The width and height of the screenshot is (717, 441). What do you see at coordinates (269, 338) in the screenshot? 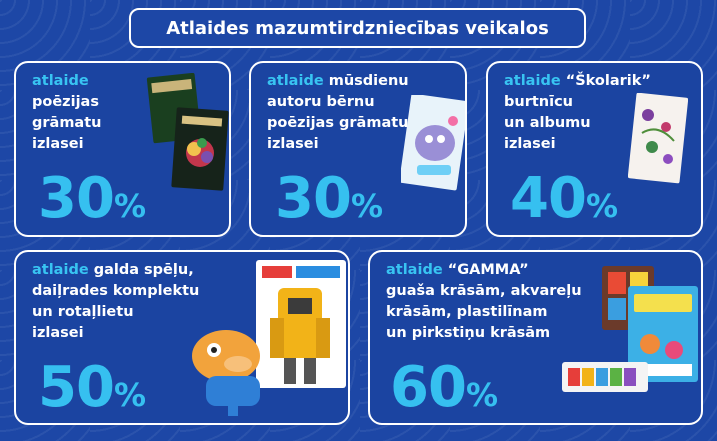
I see `toys-image` at bounding box center [269, 338].